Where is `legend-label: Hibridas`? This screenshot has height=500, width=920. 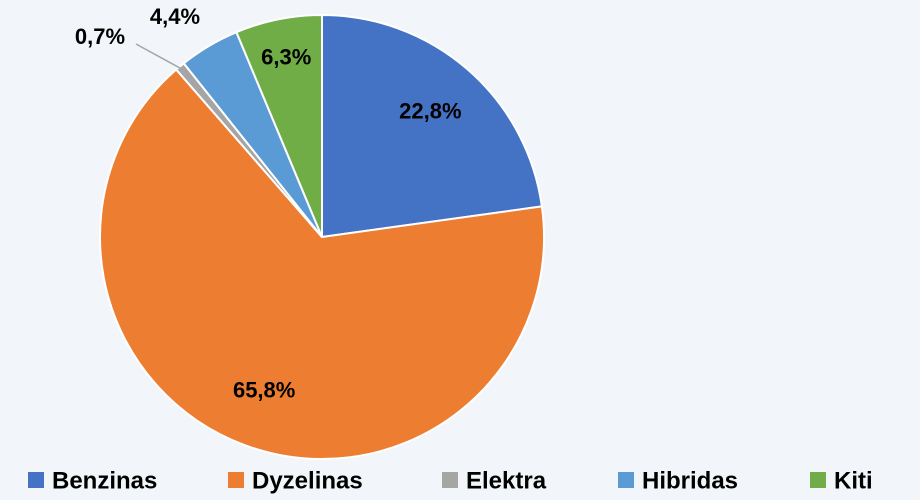 legend-label: Hibridas is located at coordinates (690, 480).